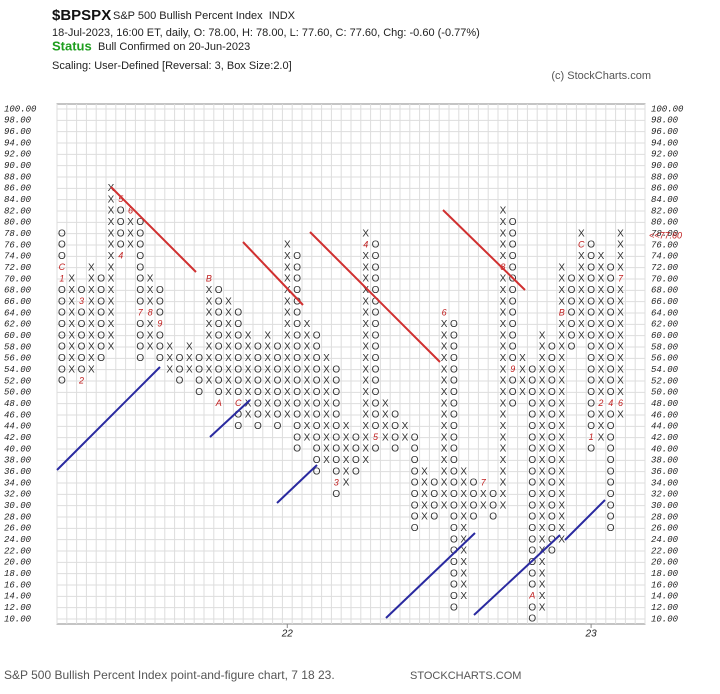  Describe the element at coordinates (665, 619) in the screenshot. I see `y-tick-label-right: 10.00` at that location.